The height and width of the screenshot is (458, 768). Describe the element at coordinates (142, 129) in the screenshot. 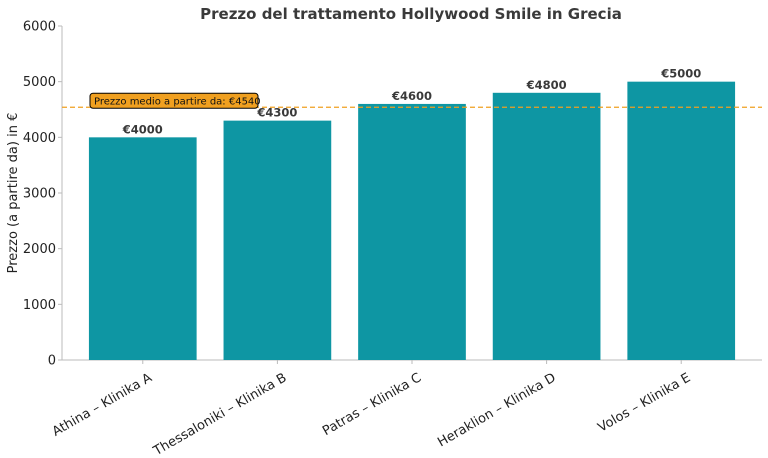

I see `bar-value-label: €4000` at that location.